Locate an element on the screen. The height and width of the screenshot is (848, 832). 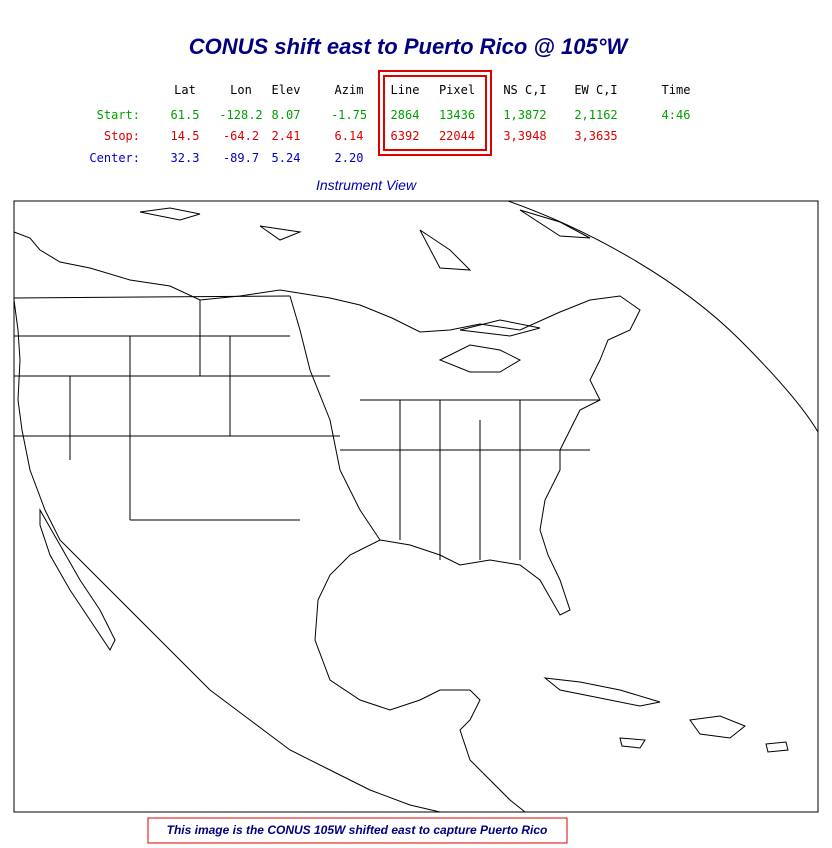
column-header: Elev is located at coordinates (286, 90).